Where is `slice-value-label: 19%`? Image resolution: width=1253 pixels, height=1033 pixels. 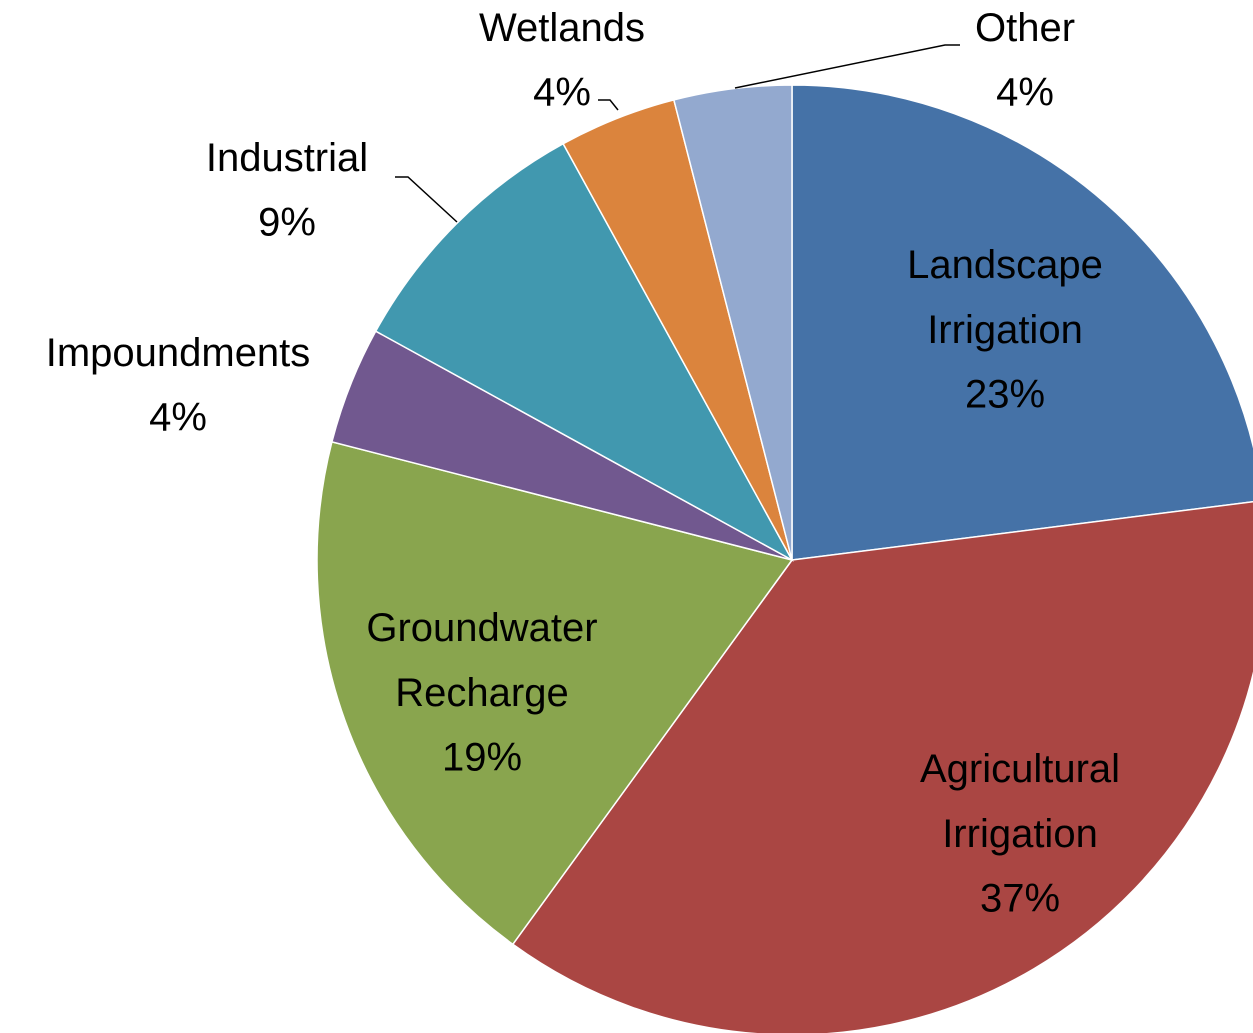
slice-value-label: 19% is located at coordinates (482, 758).